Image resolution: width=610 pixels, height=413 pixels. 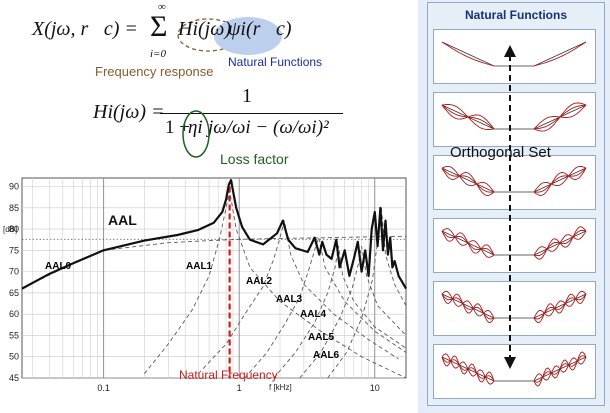 I want to click on equation1-lhs: X(jω, r⃗c) =, so click(x=85, y=29).